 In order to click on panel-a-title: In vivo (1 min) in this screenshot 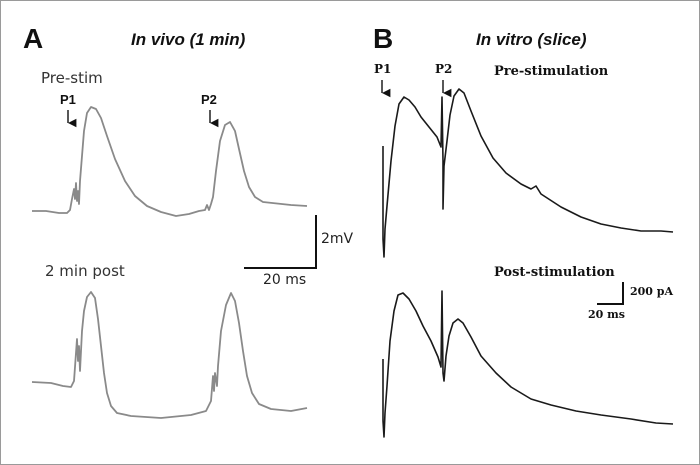, I will do `click(188, 39)`.